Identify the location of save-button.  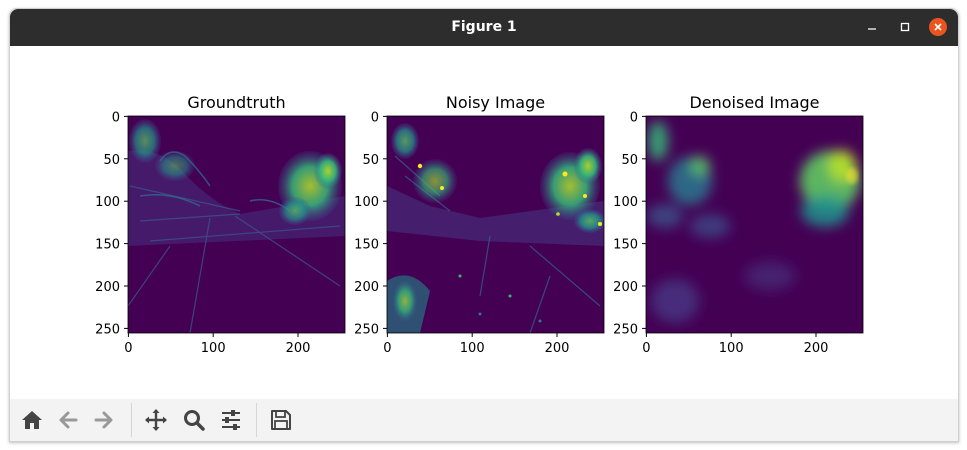
(281, 420).